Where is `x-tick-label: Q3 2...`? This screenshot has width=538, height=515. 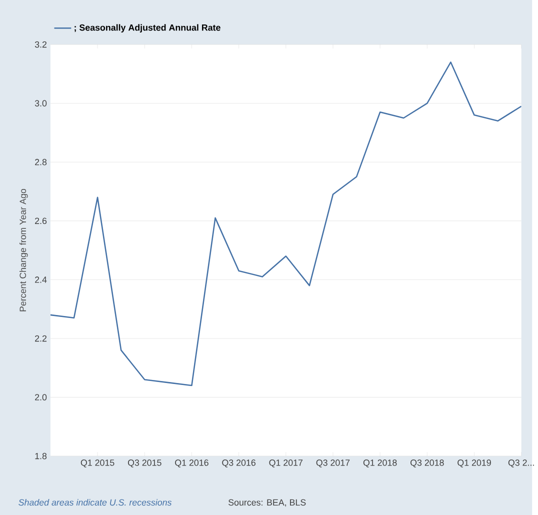
x-tick-label: Q3 2... is located at coordinates (521, 463).